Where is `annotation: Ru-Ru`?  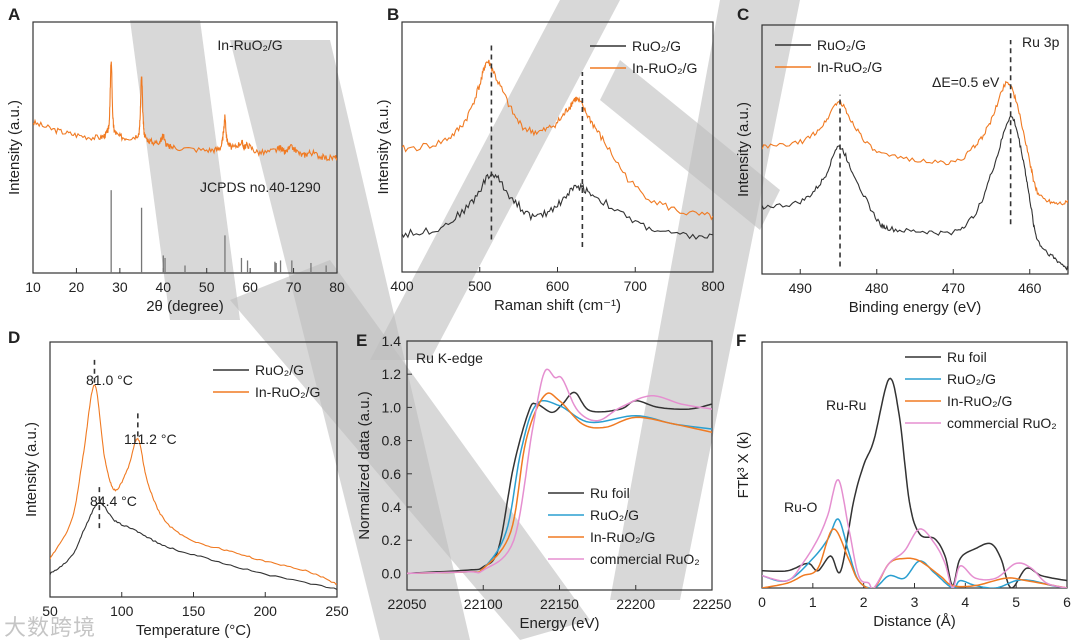 annotation: Ru-Ru is located at coordinates (846, 405).